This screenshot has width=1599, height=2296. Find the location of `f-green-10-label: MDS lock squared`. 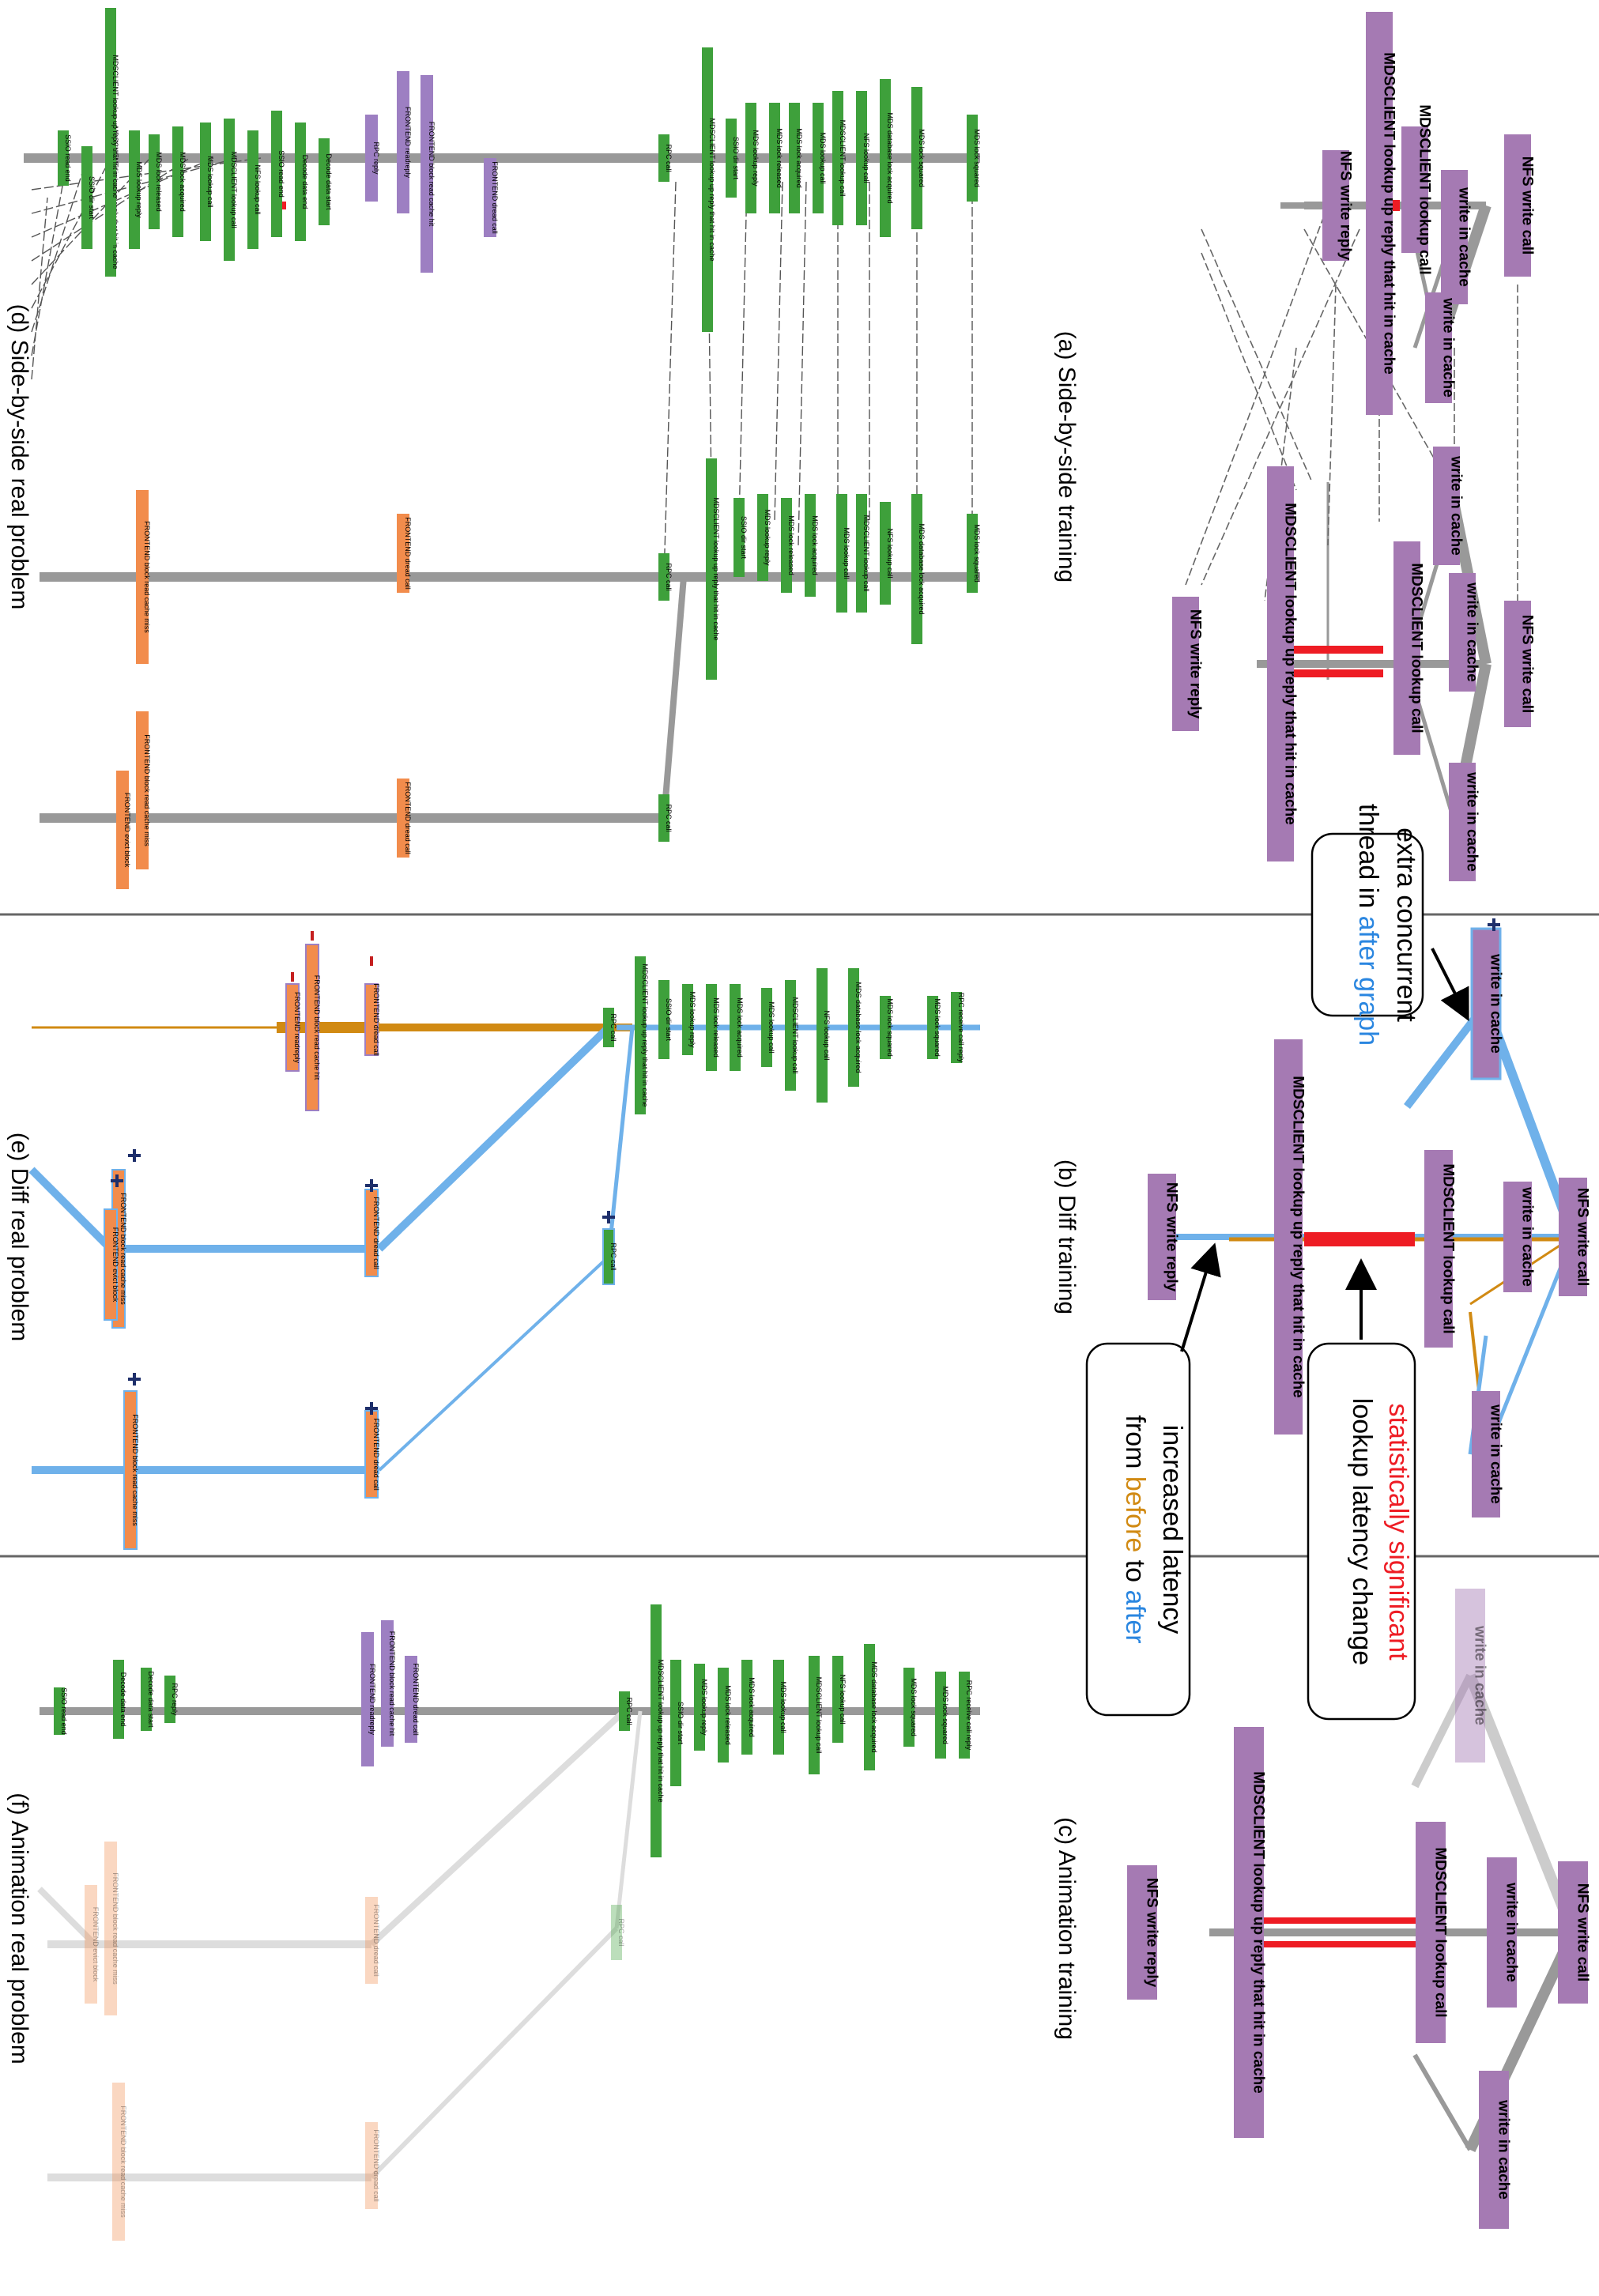

f-green-10-label: MDS lock squared is located at coordinates (945, 1715).